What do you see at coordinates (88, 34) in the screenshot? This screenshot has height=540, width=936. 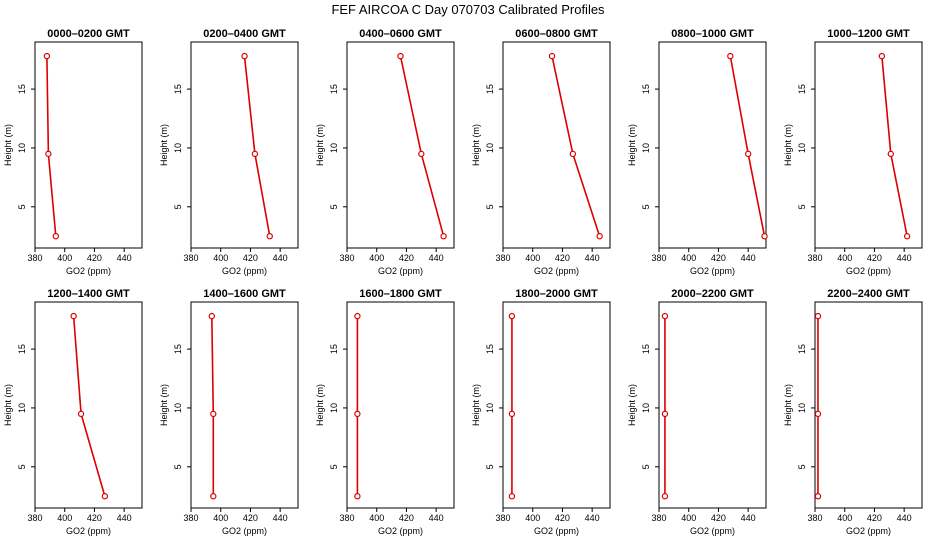 I see `panel-title: 0000–0200 GMT` at bounding box center [88, 34].